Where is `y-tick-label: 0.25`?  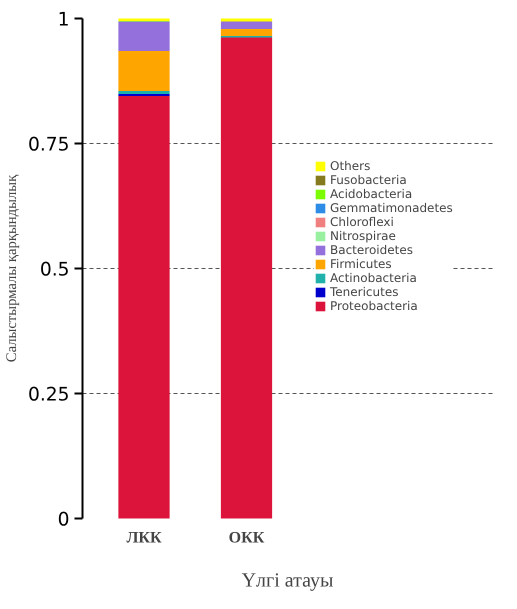
y-tick-label: 0.25 is located at coordinates (49, 395).